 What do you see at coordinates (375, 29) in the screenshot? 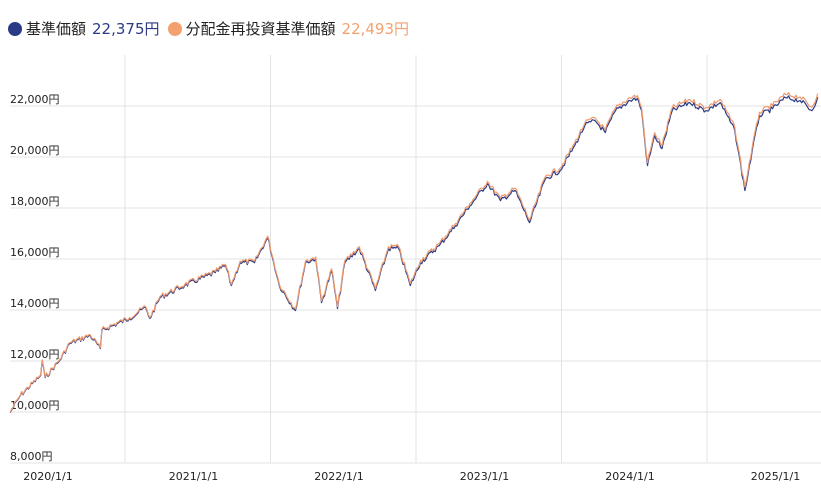
I see `legend-value: 22,493円` at bounding box center [375, 29].